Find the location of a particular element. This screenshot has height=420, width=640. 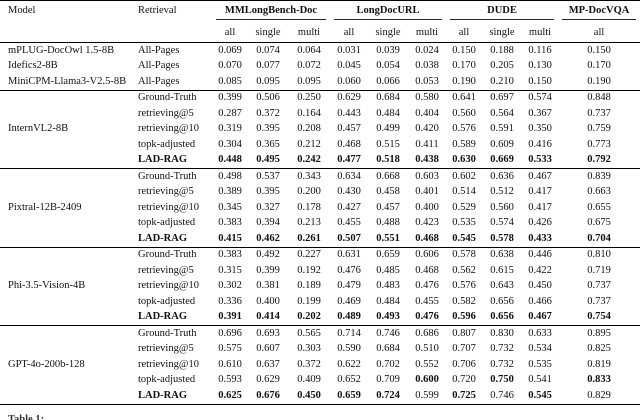

value-cell: 0.669 is located at coordinates (502, 159).